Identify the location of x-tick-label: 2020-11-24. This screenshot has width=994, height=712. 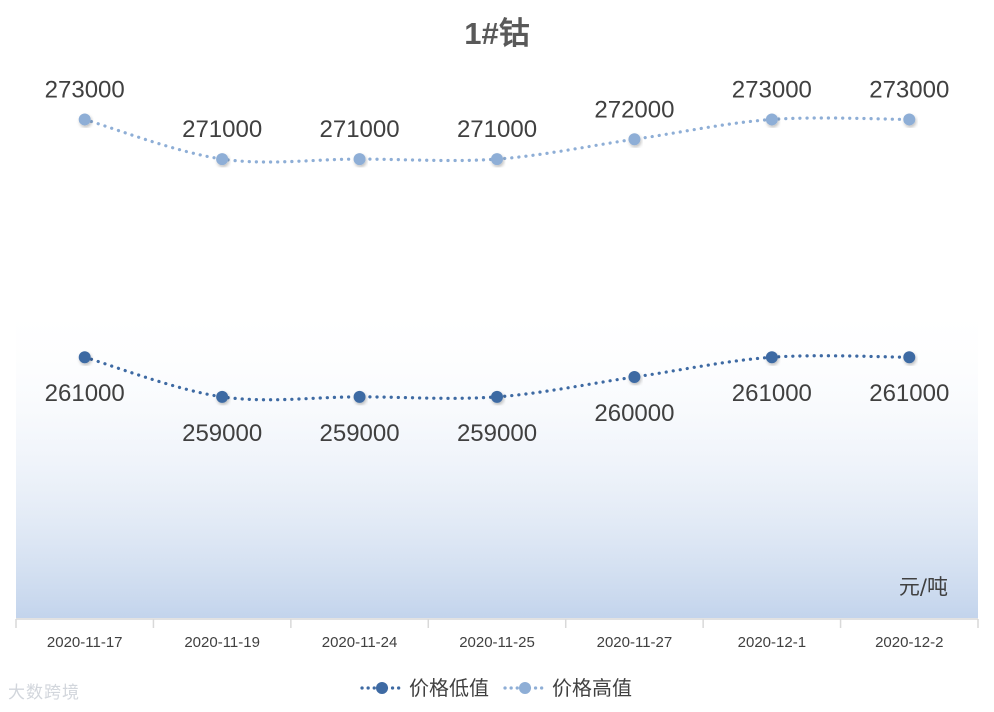
(360, 642).